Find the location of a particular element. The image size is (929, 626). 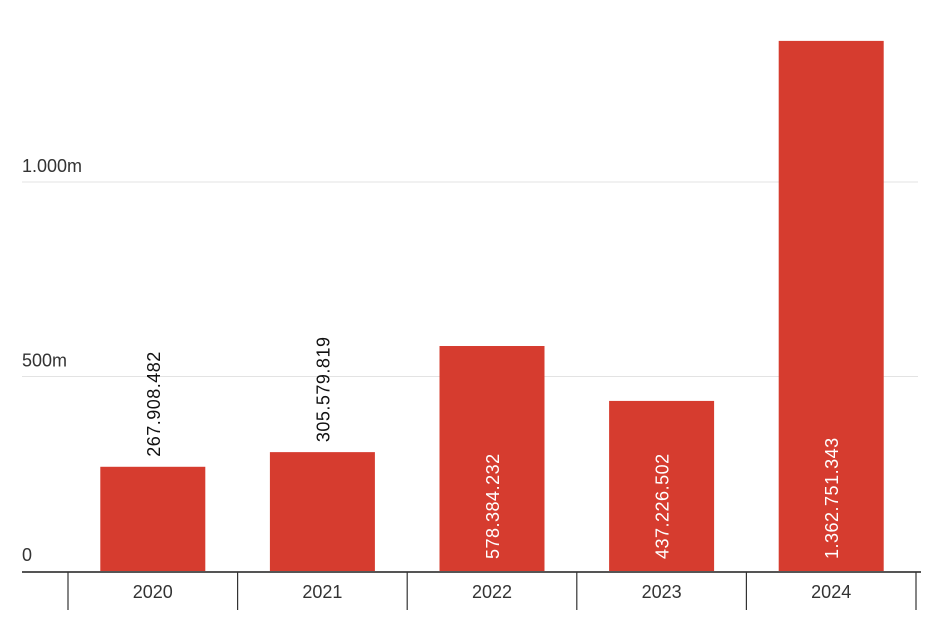

bar-2023 is located at coordinates (662, 485).